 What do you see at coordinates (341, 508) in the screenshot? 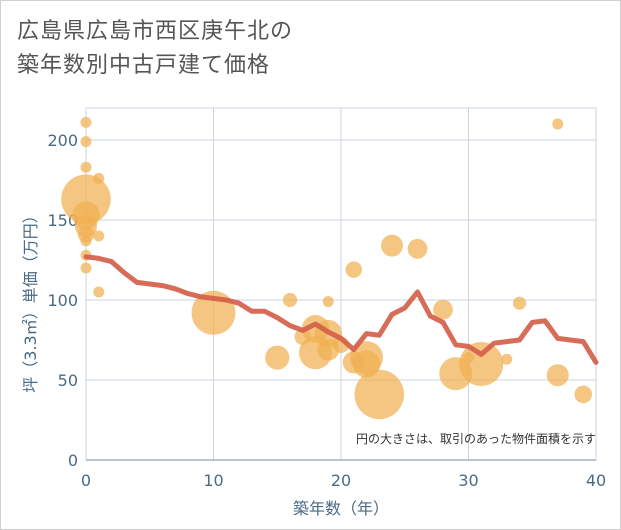
I see `x-axis-title: 築年数（年）` at bounding box center [341, 508].